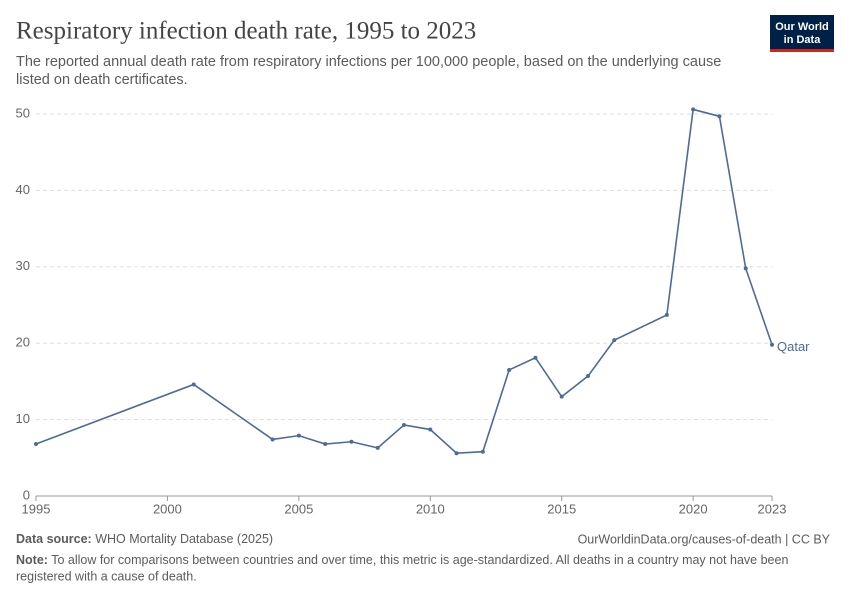  I want to click on note-label: Note:, so click(32, 560).